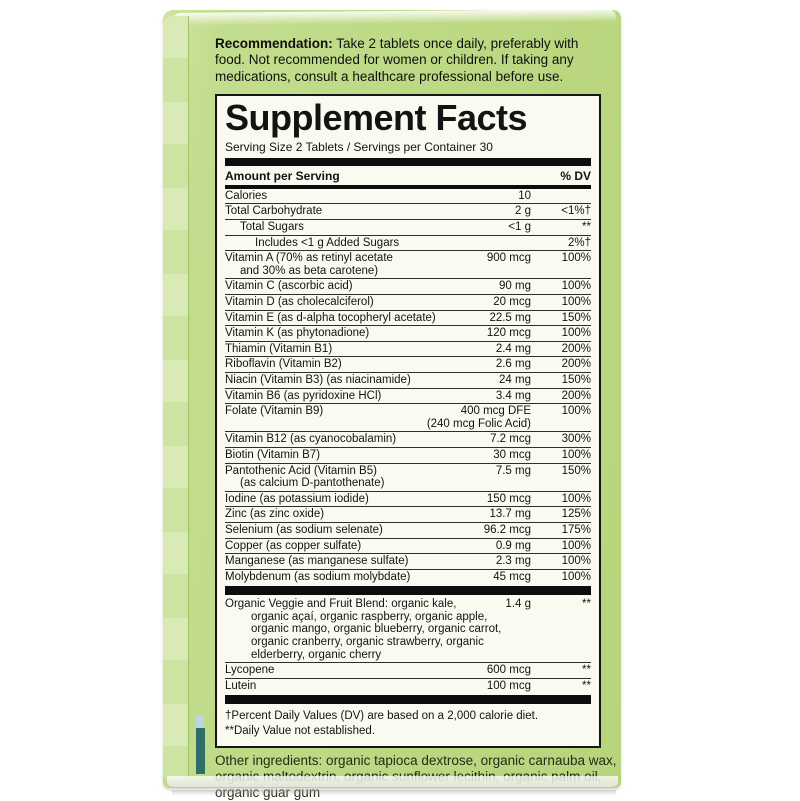 Image resolution: width=800 pixels, height=801 pixels. I want to click on row-amount: 0.9 mg, so click(513, 545).